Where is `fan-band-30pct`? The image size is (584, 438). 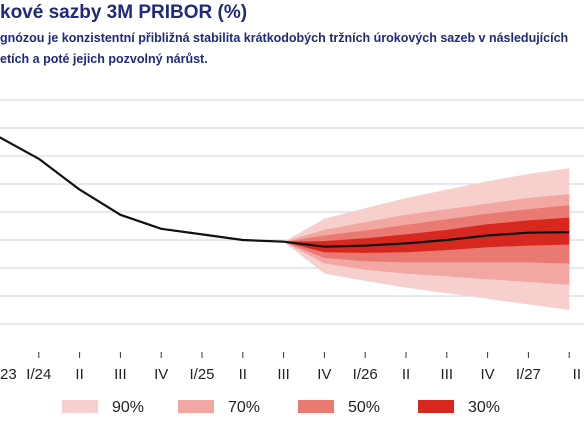
fan-band-30pct is located at coordinates (426, 235).